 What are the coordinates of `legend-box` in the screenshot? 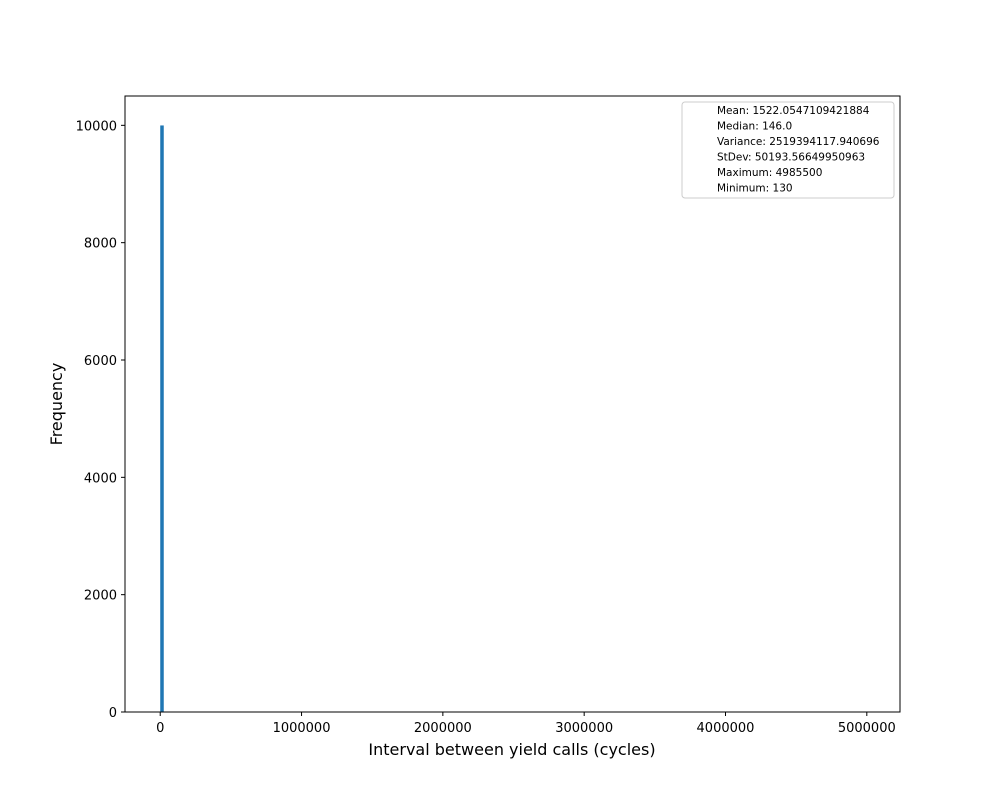 It's located at (788, 150).